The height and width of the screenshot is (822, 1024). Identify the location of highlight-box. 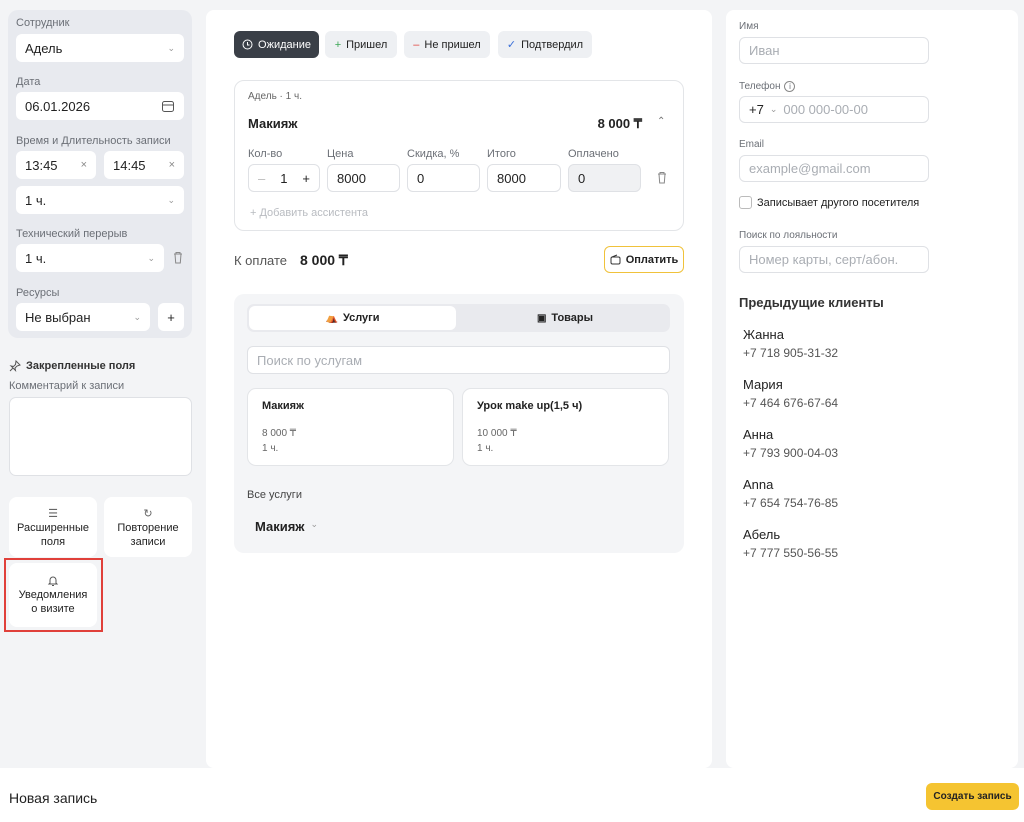
(53, 595).